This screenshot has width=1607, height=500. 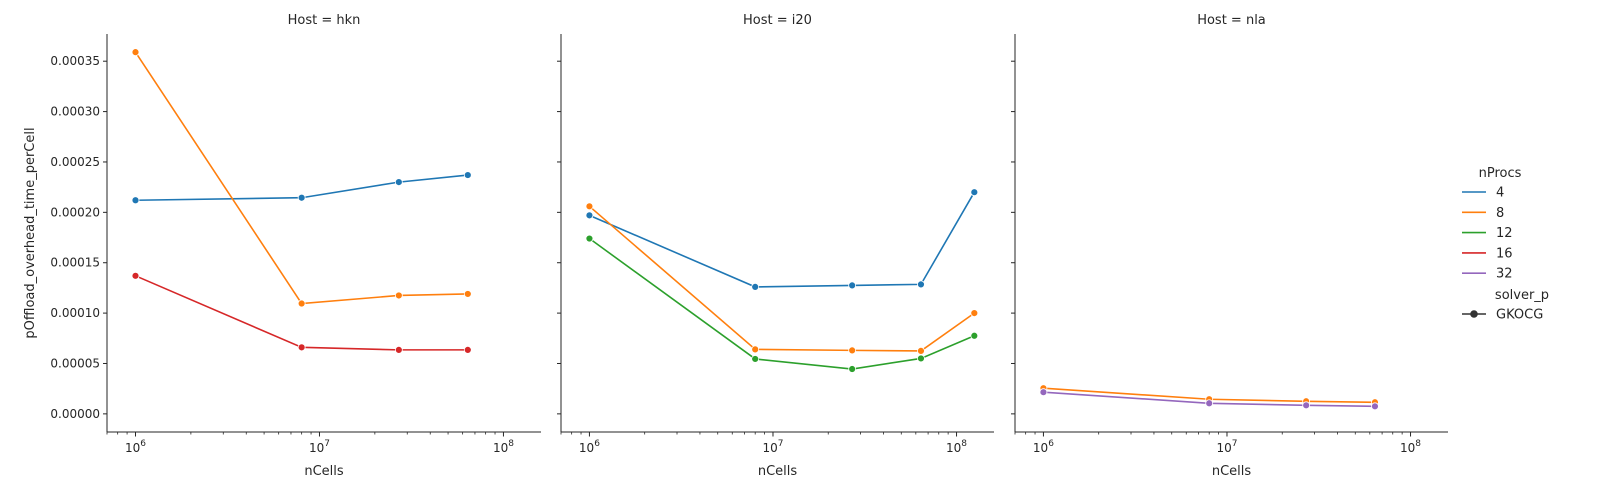 I want to click on legend-label: 32, so click(x=1504, y=274).